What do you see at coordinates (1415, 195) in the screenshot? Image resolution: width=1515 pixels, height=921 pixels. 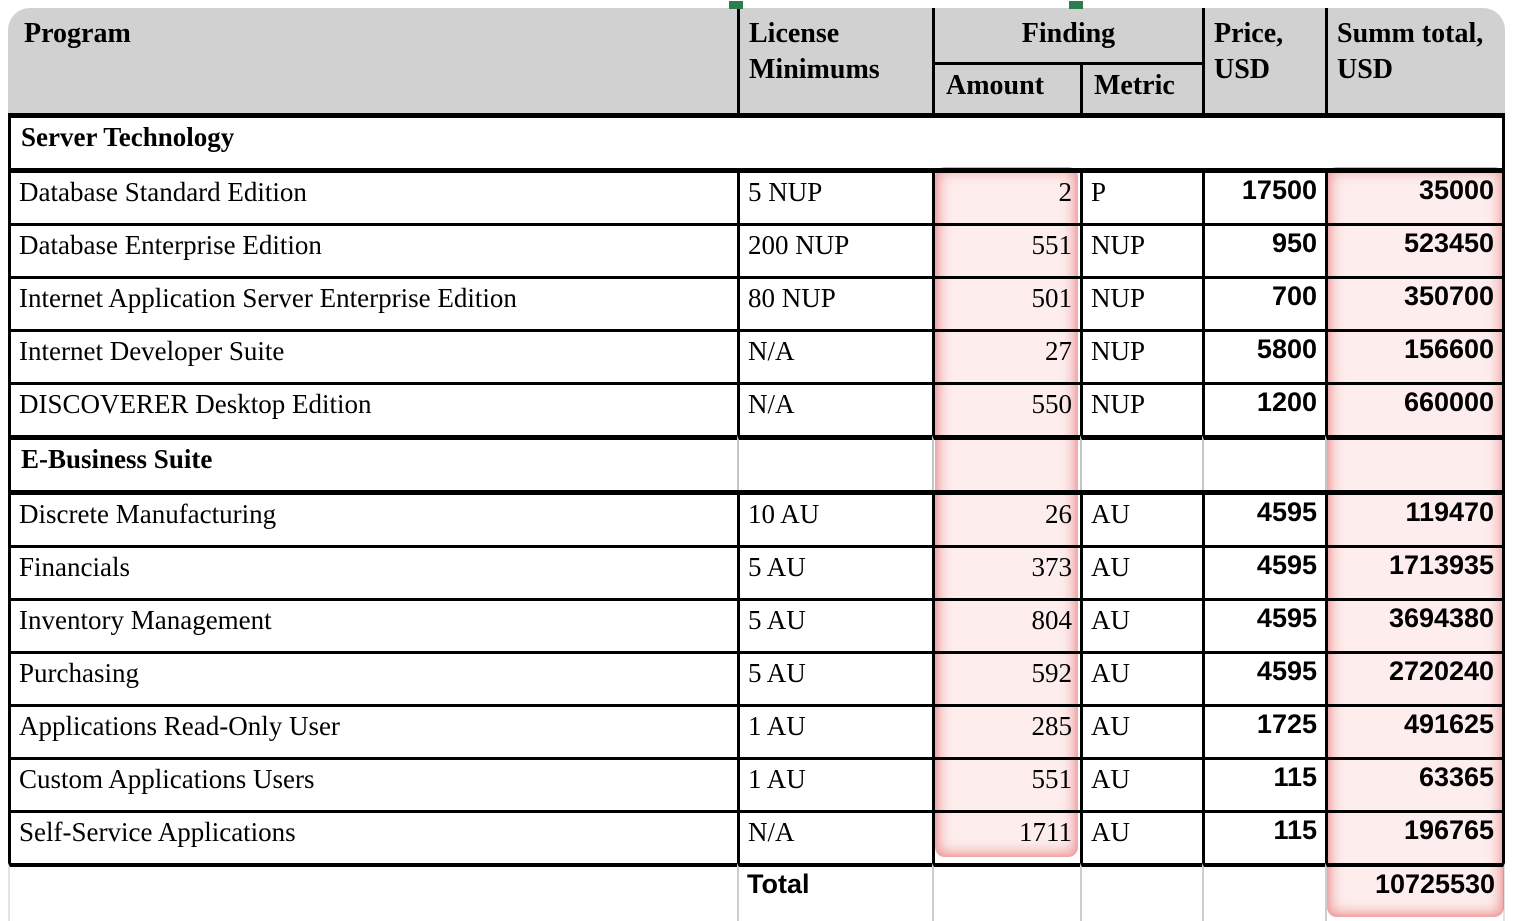 I see `summ-total-cell: 35000` at bounding box center [1415, 195].